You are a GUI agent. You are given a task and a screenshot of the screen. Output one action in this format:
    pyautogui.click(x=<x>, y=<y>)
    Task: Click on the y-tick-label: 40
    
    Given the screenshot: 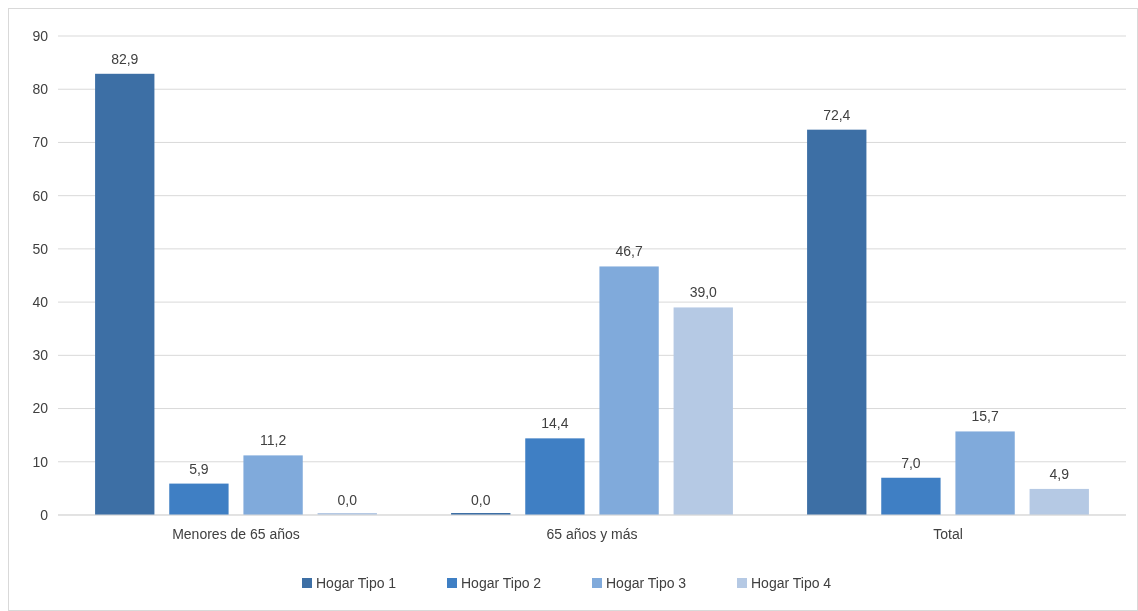 What is the action you would take?
    pyautogui.click(x=40, y=302)
    